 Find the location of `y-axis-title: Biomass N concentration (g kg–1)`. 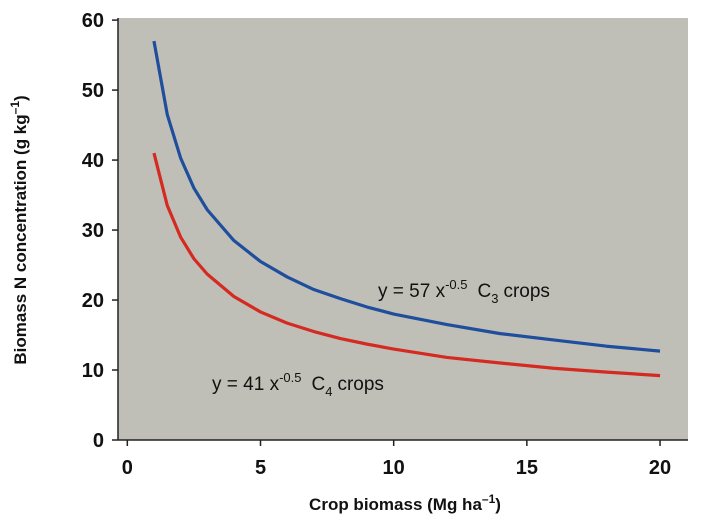

y-axis-title: Biomass N concentration (g kg–1) is located at coordinates (19, 229).